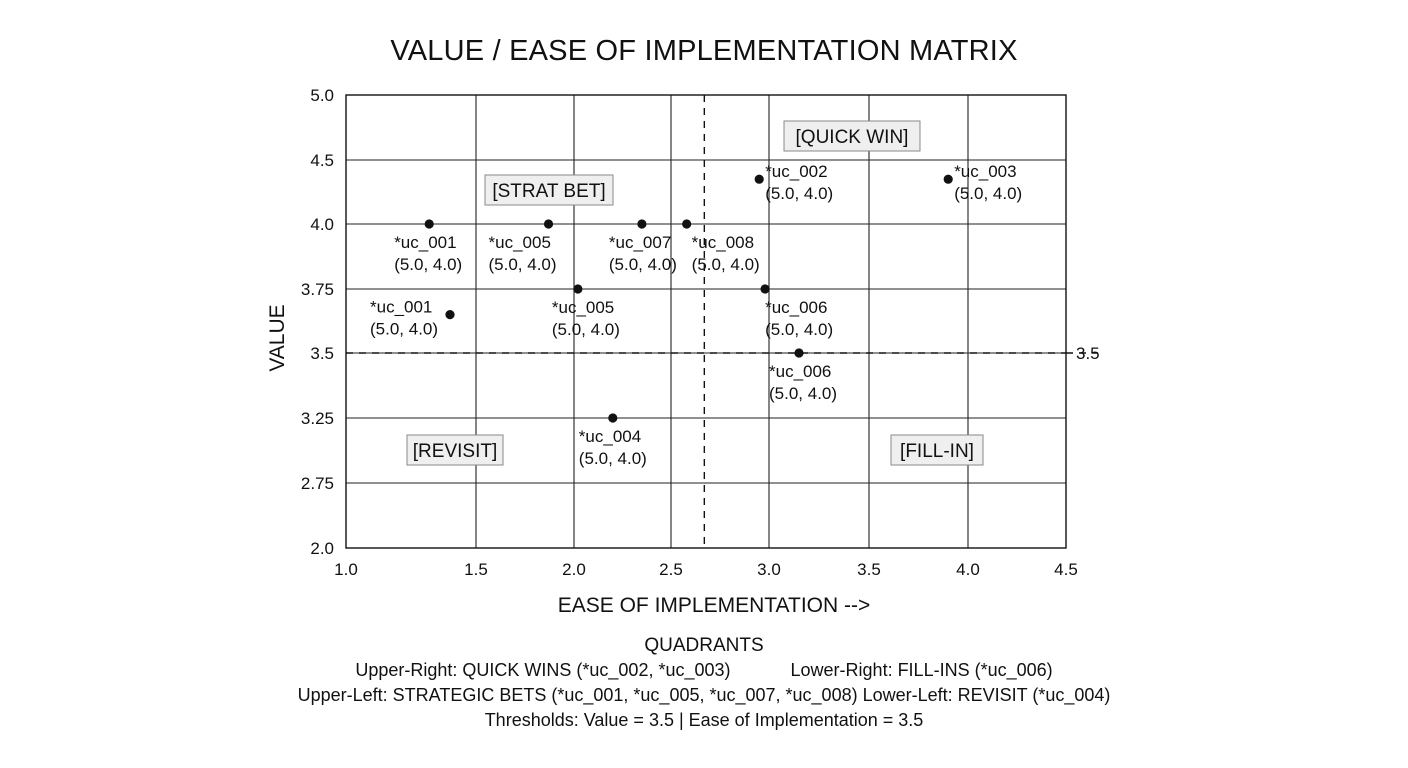  I want to click on quadrant-label-text: [QUICK WIN], so click(852, 137).